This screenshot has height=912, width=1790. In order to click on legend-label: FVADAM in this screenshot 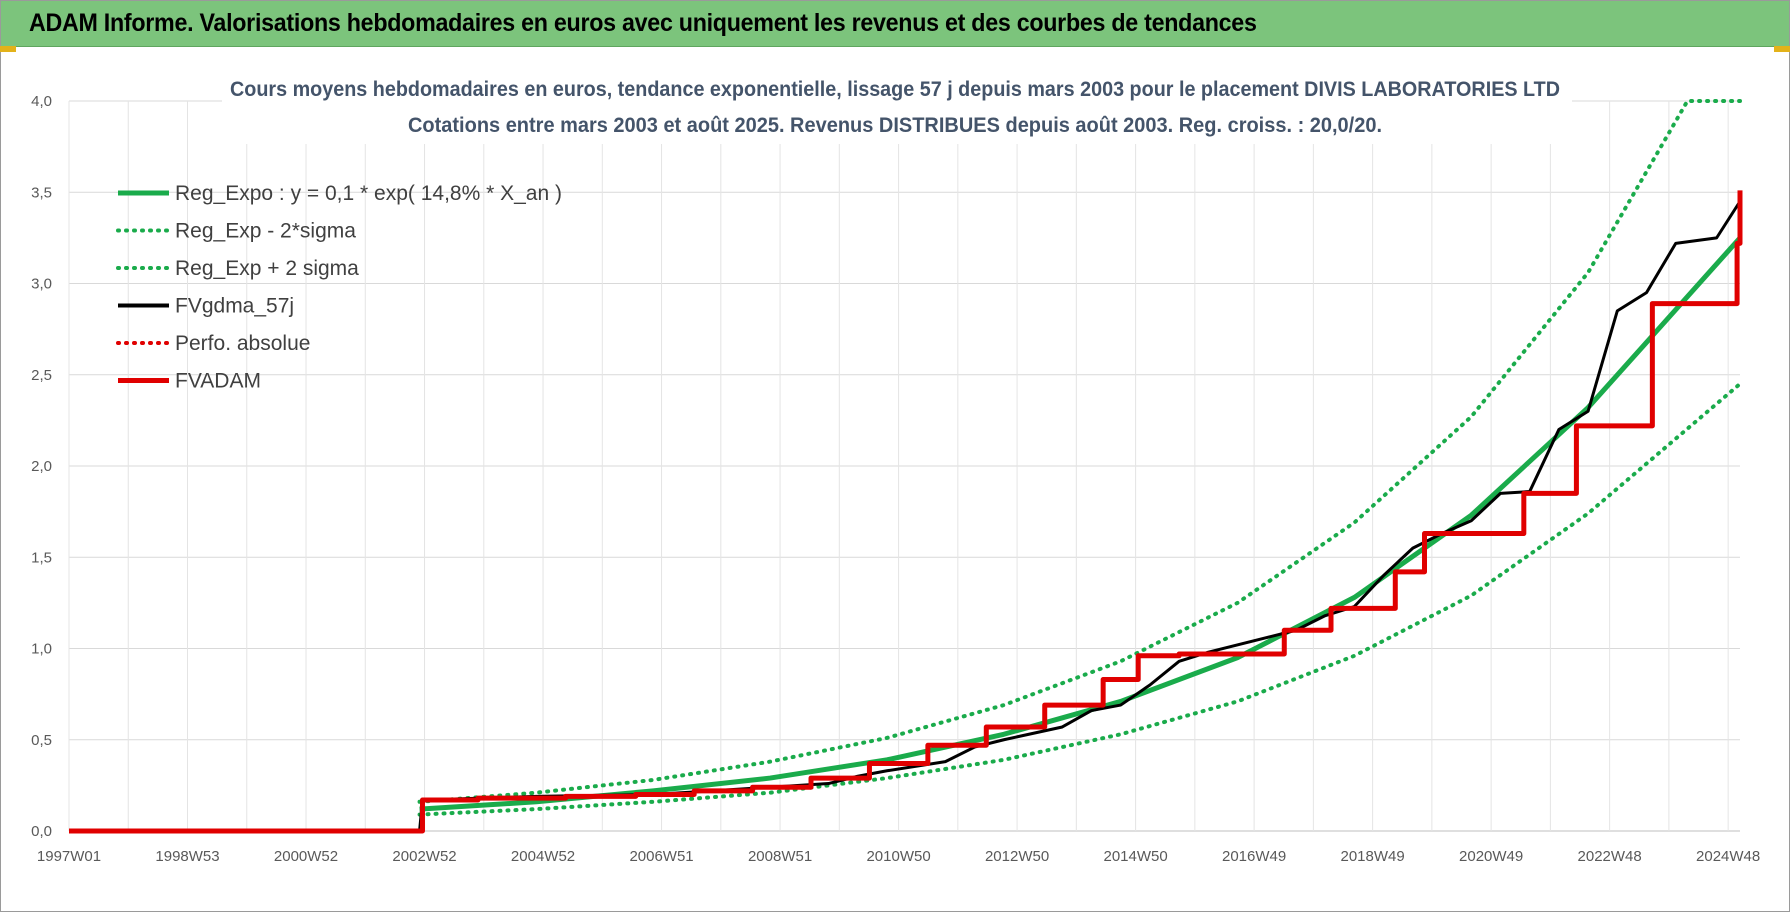, I will do `click(218, 381)`.